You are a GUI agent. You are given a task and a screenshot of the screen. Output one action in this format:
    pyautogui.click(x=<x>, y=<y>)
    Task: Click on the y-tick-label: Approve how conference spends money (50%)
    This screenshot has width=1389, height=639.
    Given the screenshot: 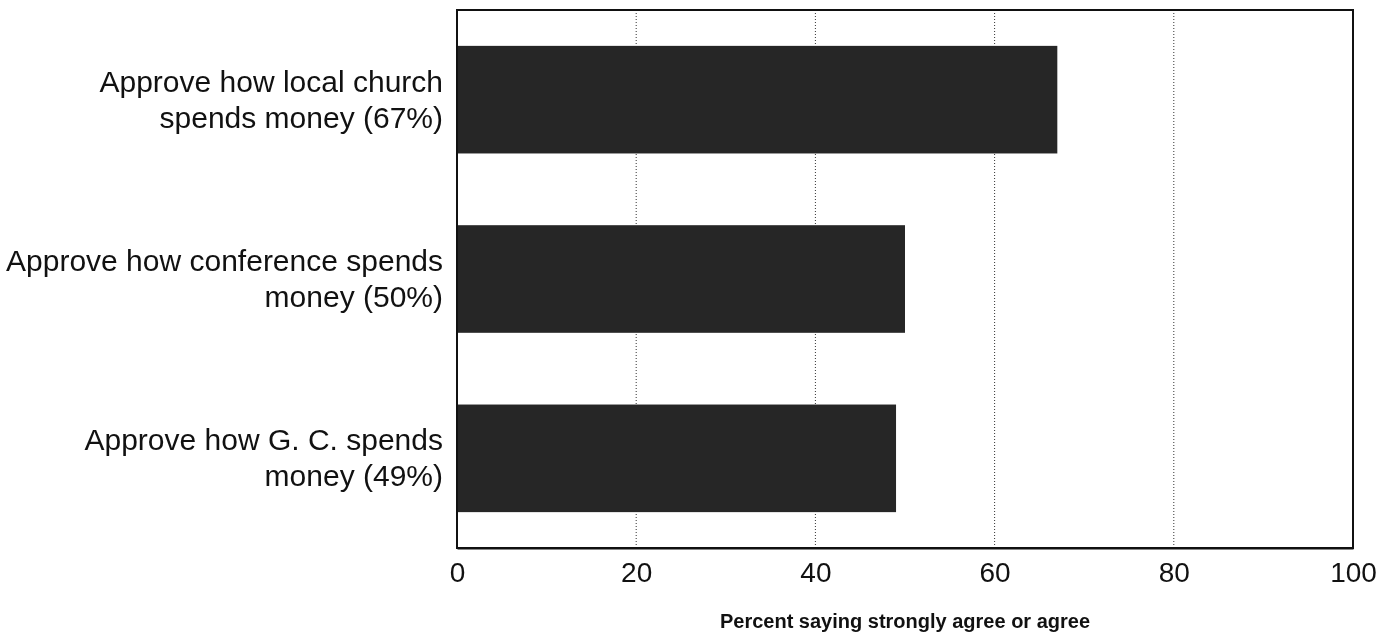 What is the action you would take?
    pyautogui.click(x=224, y=278)
    